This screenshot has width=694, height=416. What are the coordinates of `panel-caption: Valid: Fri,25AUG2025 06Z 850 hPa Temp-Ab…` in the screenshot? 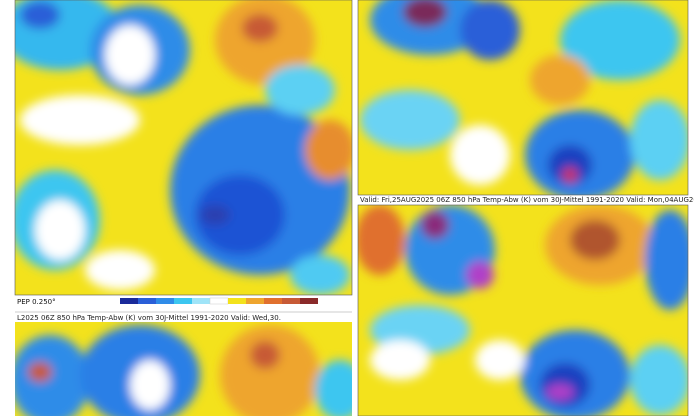 It's located at (527, 200).